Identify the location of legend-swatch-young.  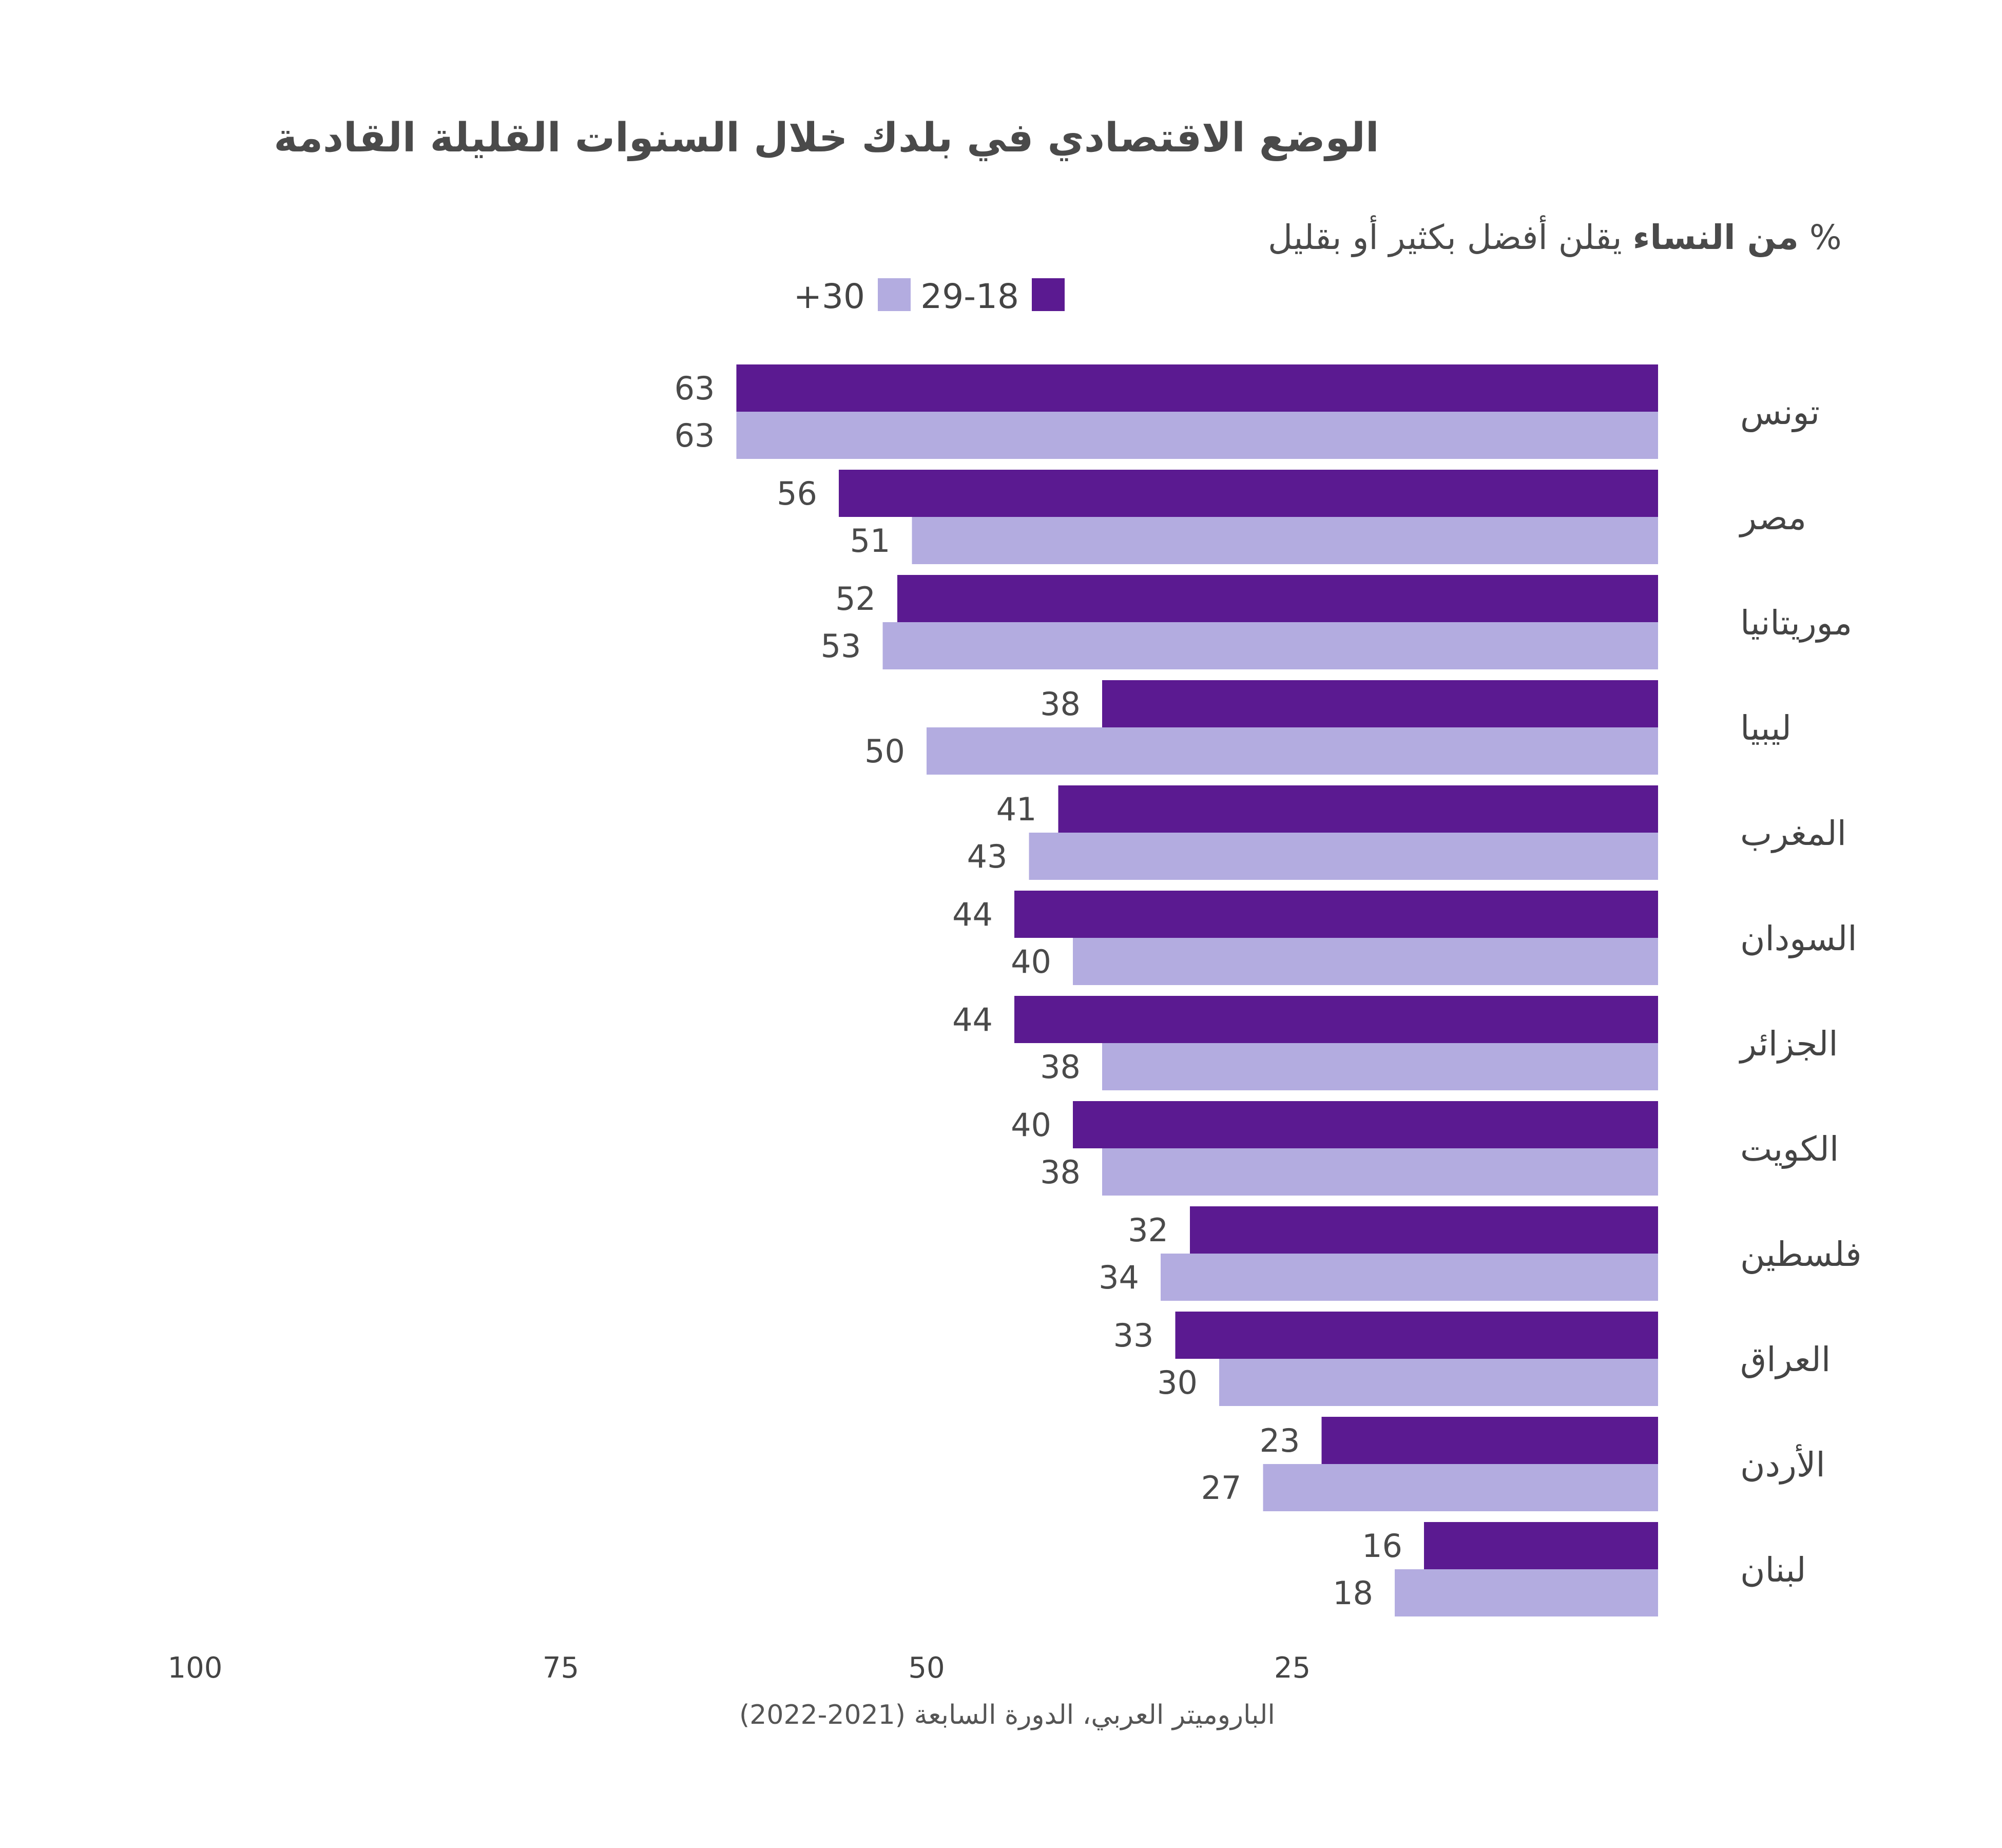
(1048, 294).